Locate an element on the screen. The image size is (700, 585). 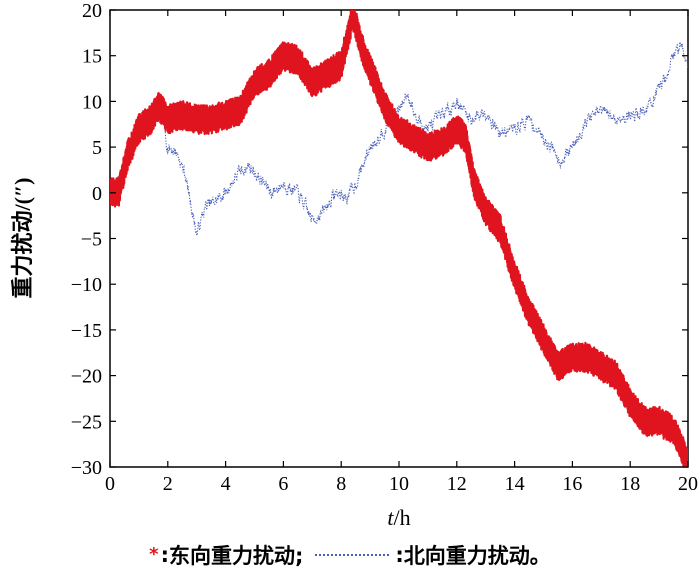
y-tick-label: −20 is located at coordinates (86, 377).